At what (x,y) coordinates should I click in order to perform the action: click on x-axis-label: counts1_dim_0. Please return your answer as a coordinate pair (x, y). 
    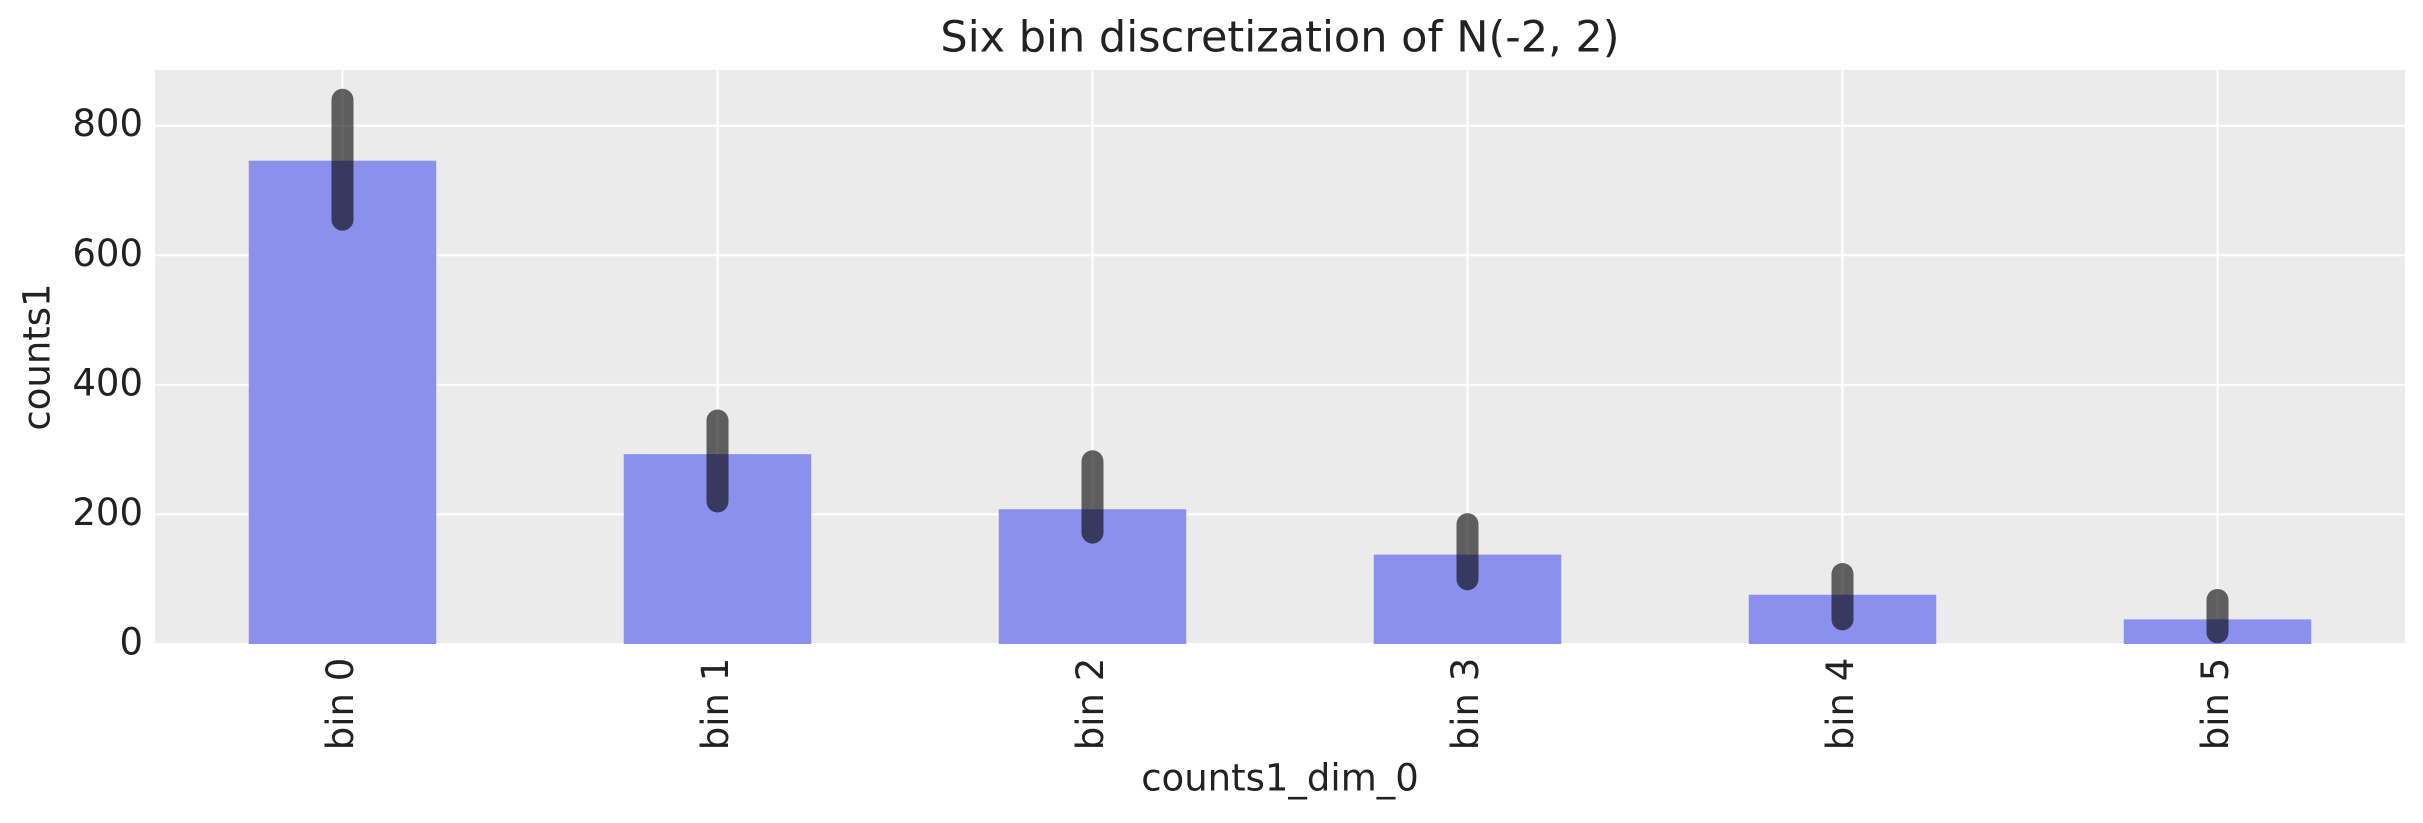
    Looking at the image, I should click on (1280, 778).